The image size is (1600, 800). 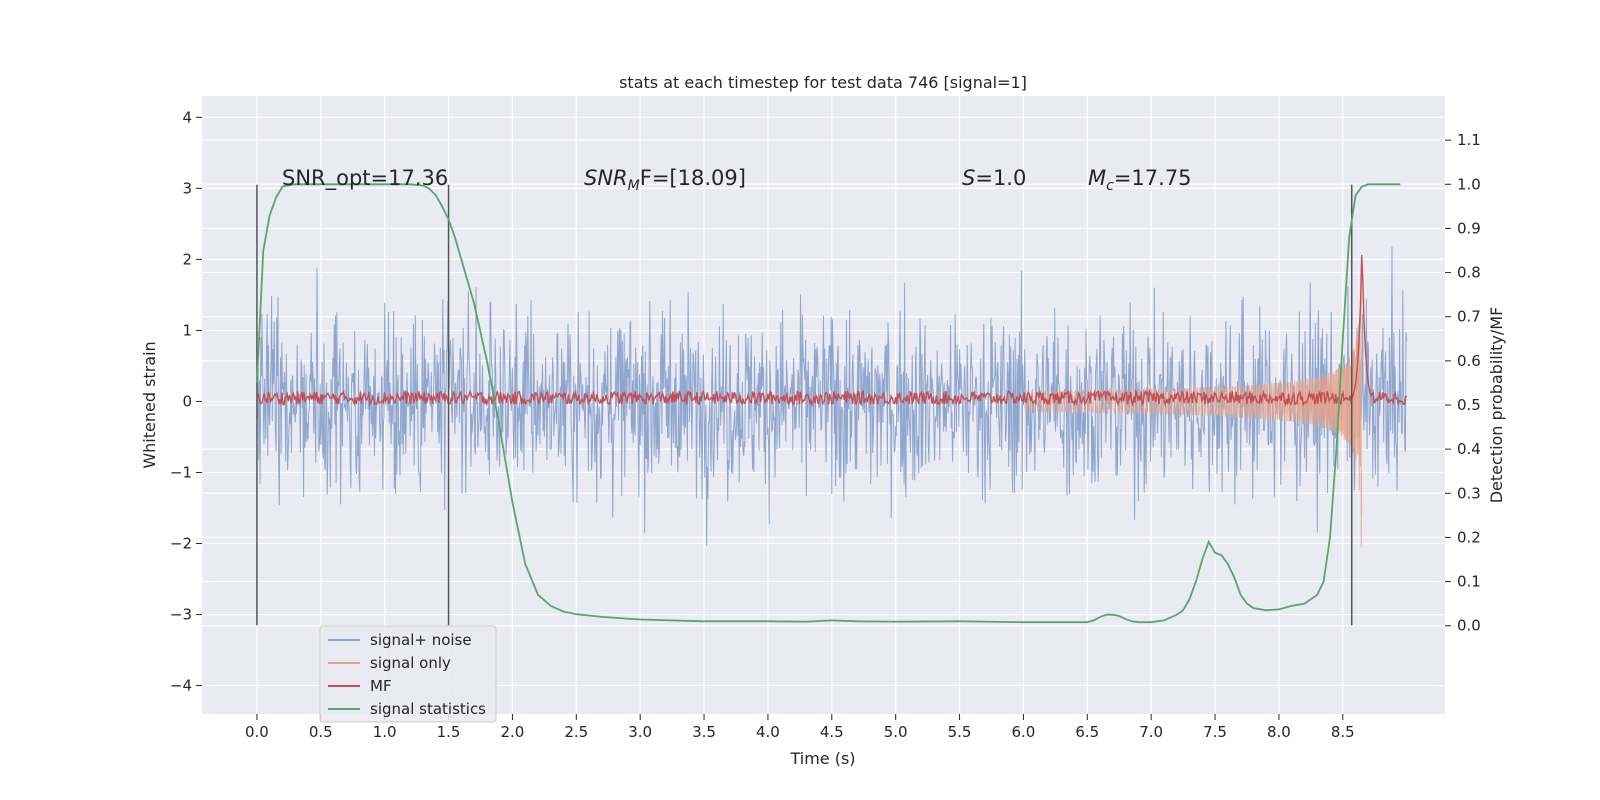 What do you see at coordinates (257, 732) in the screenshot?
I see `x-tick-label: 0.0` at bounding box center [257, 732].